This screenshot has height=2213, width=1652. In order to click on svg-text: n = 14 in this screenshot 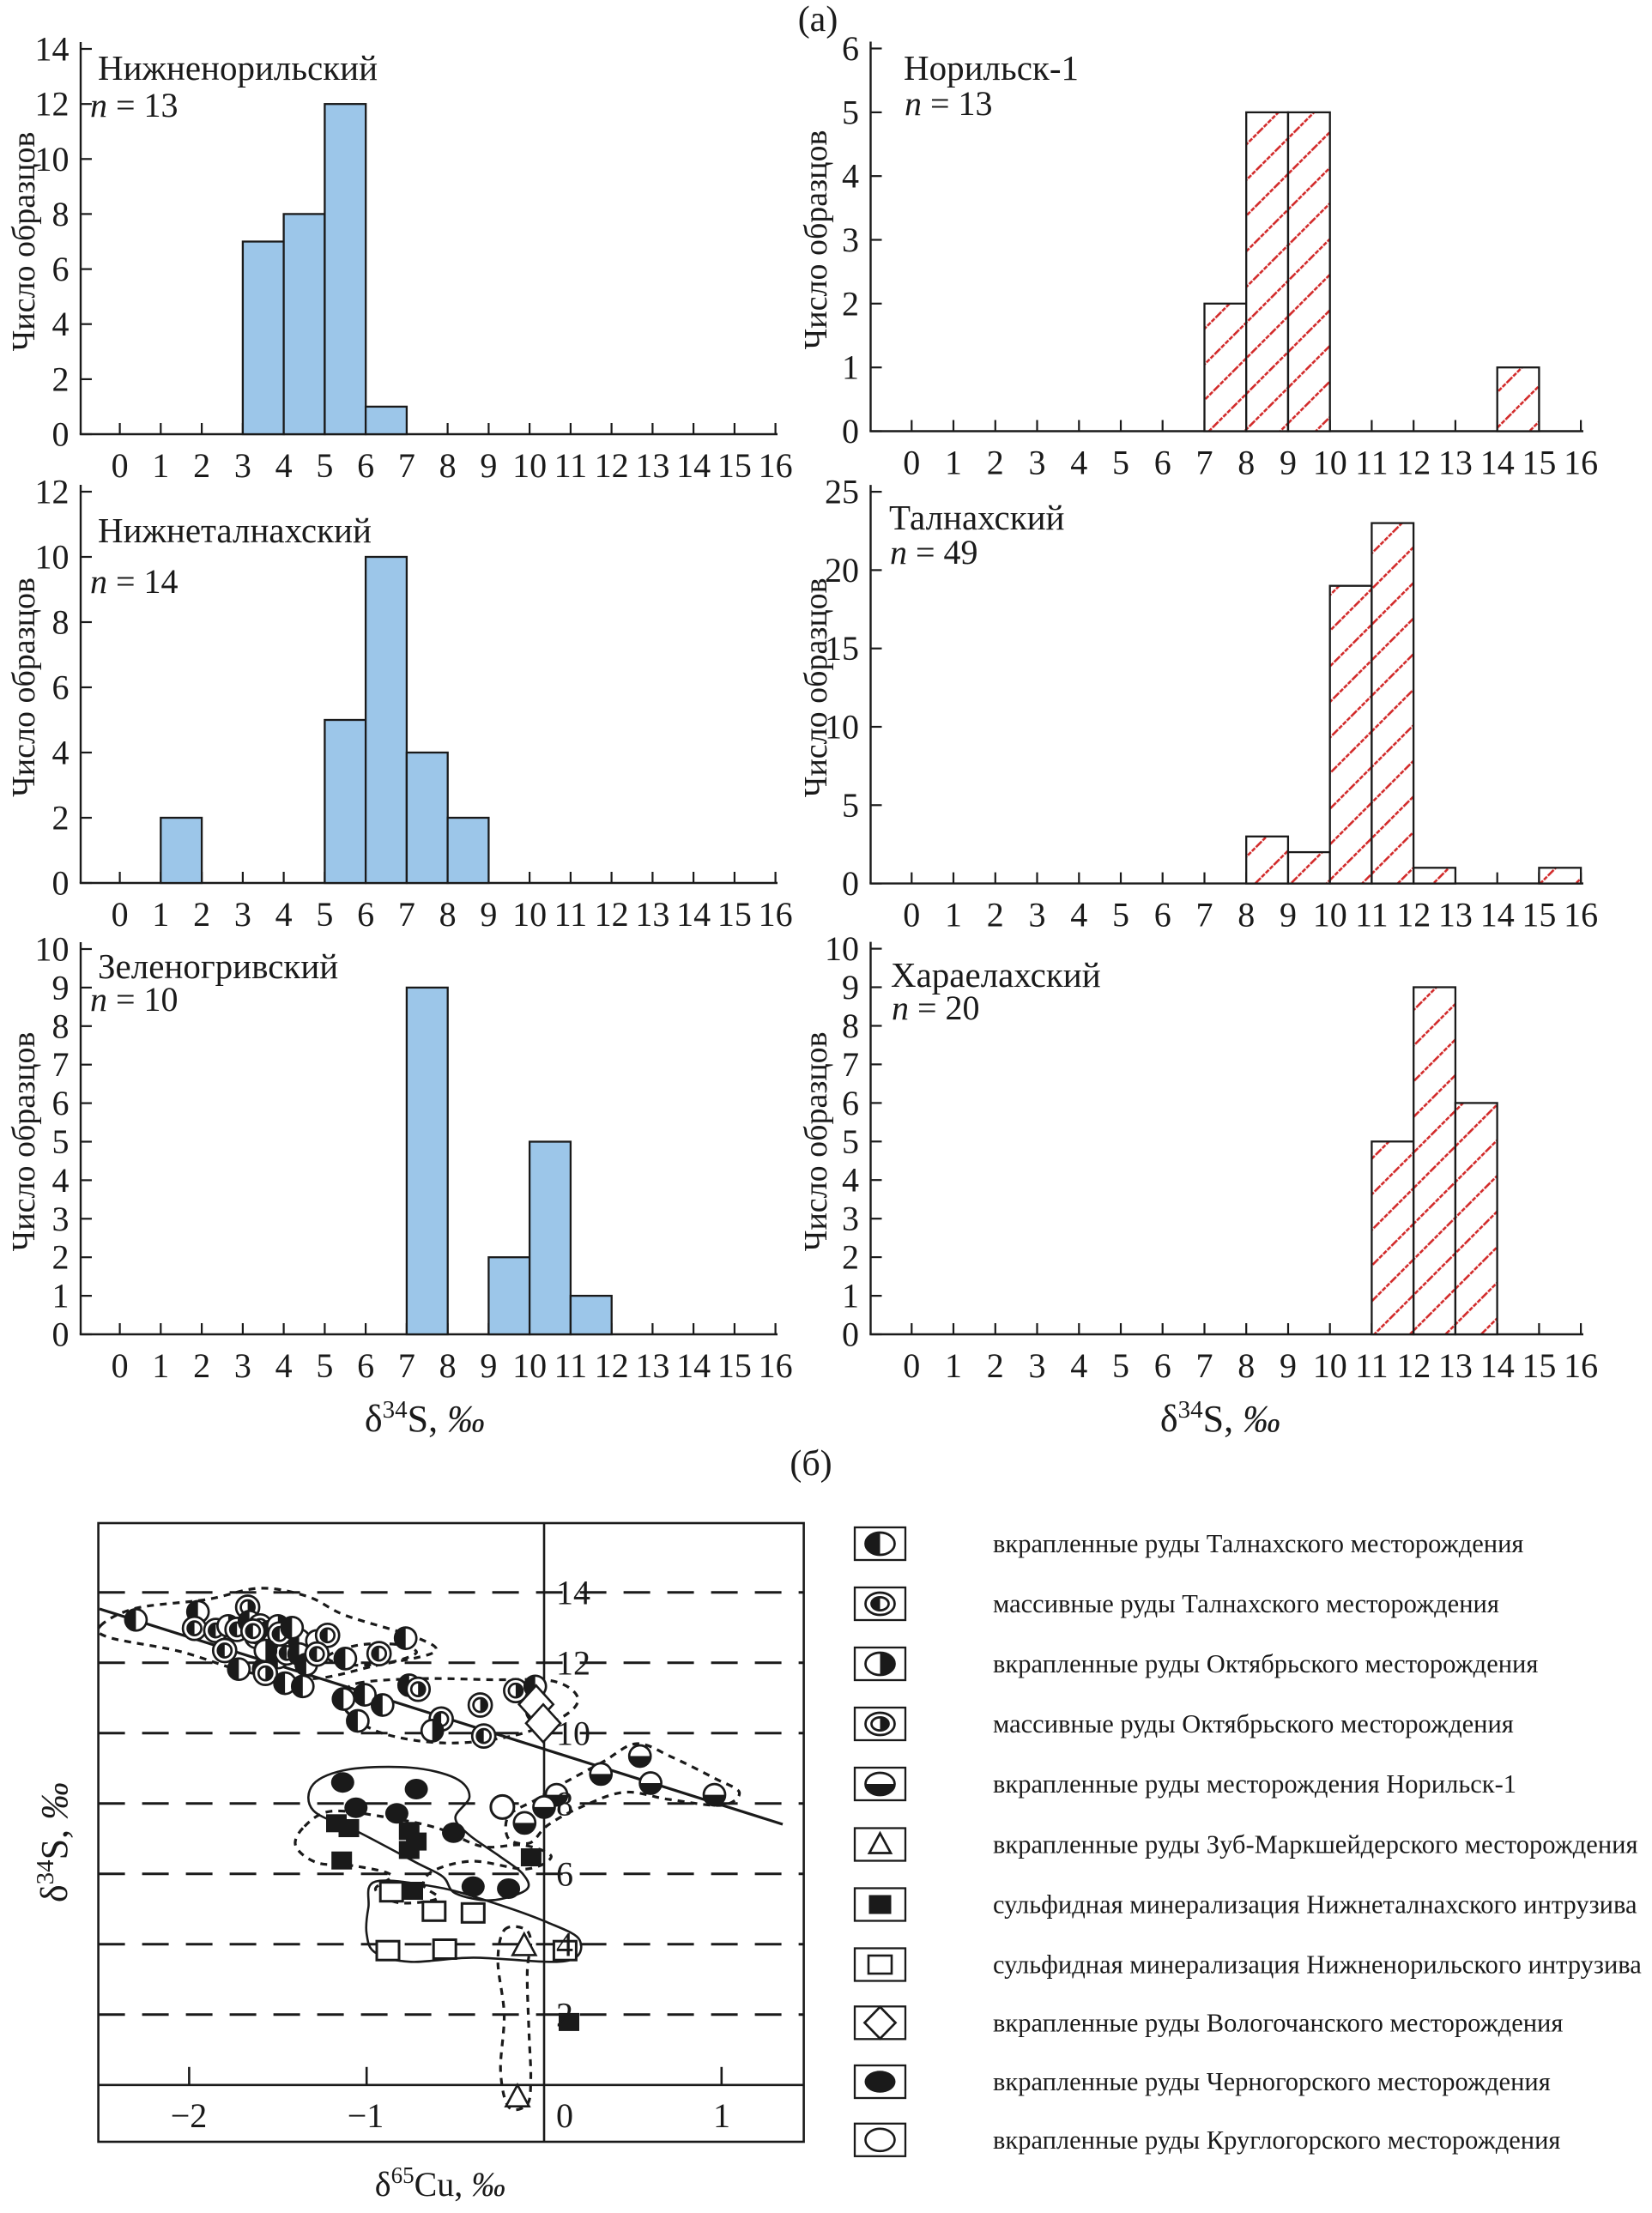, I will do `click(134, 581)`.